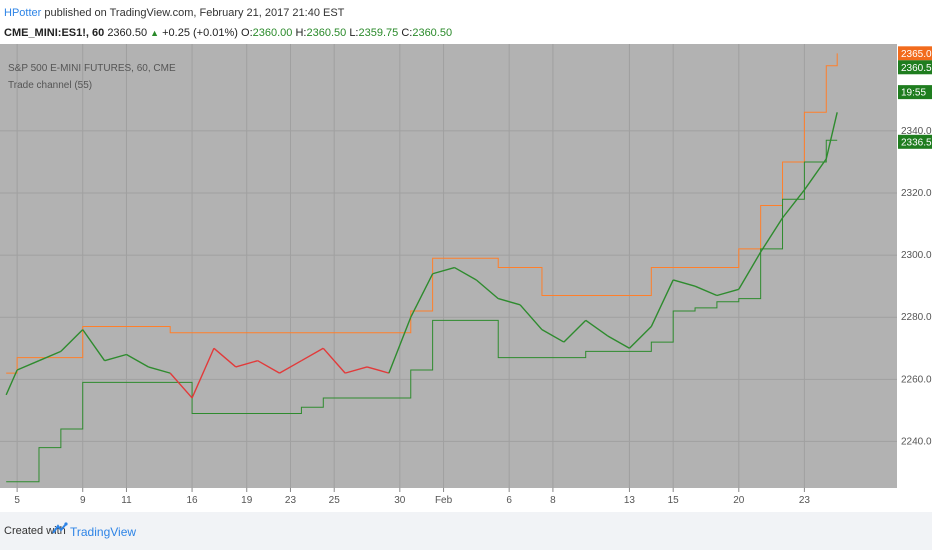 This screenshot has height=550, width=932. I want to click on x-tick-label: 5, so click(17, 500).